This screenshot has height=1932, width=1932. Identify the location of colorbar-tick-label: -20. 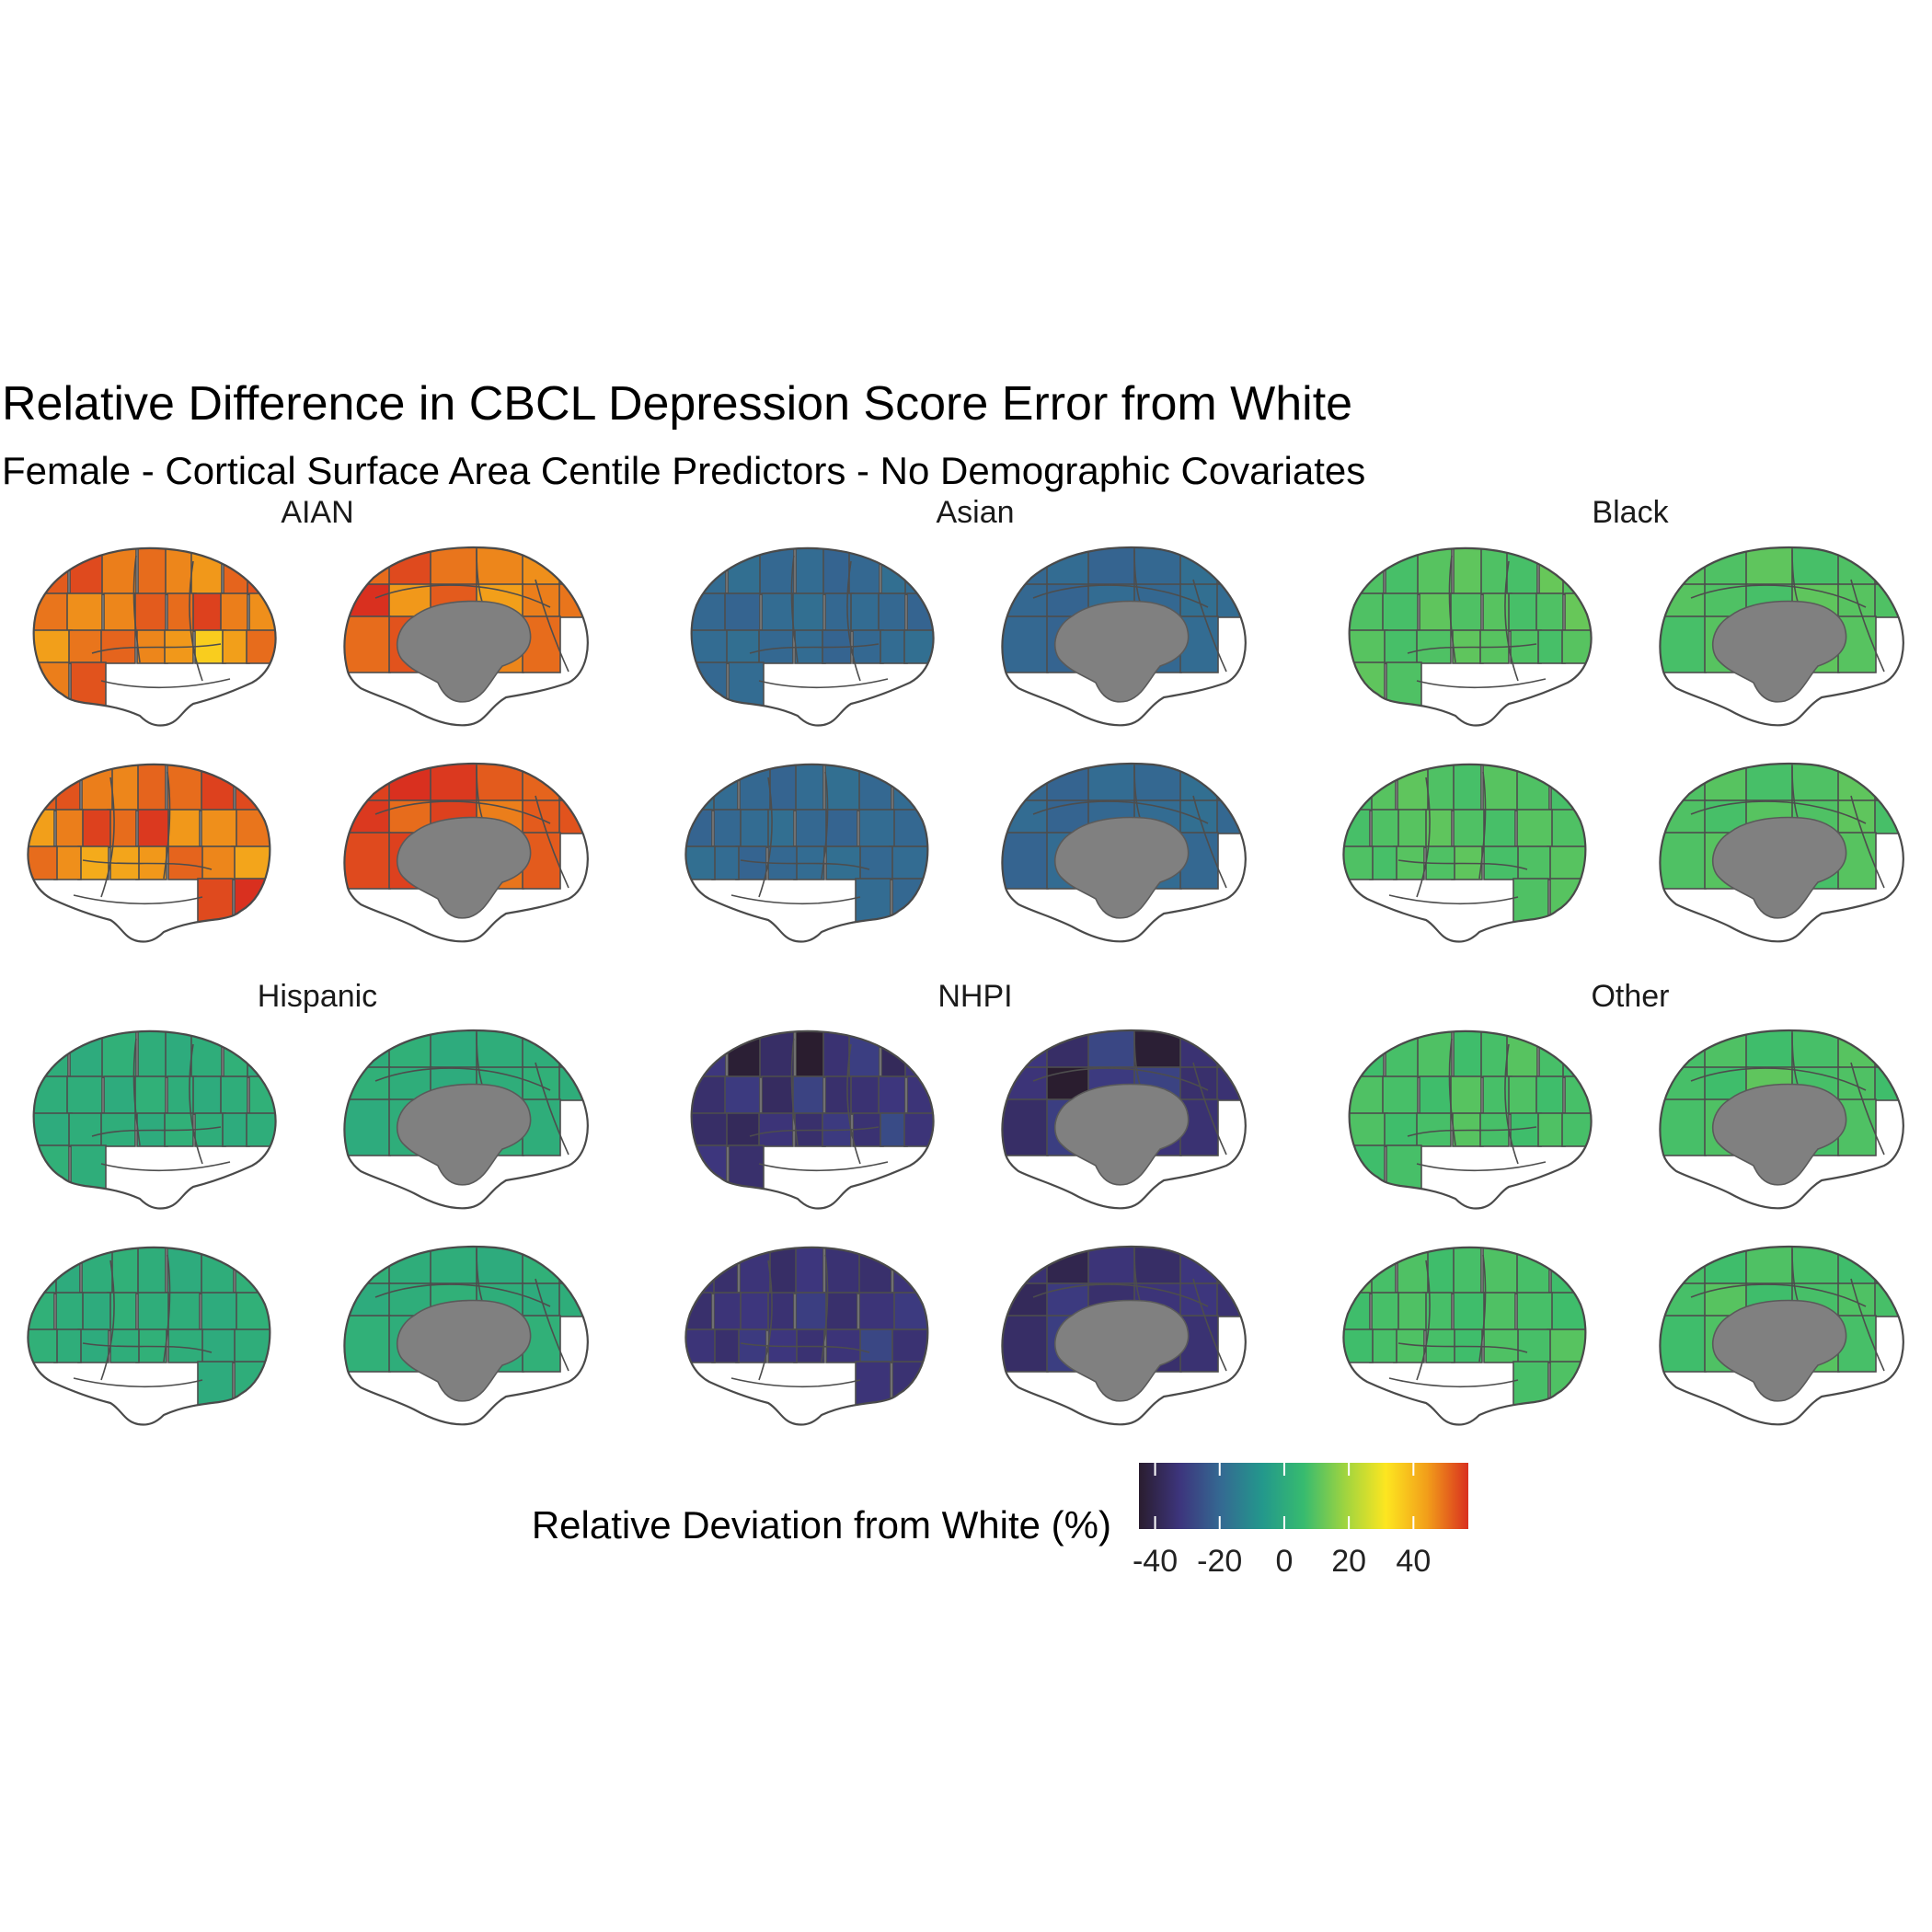
(1219, 1561).